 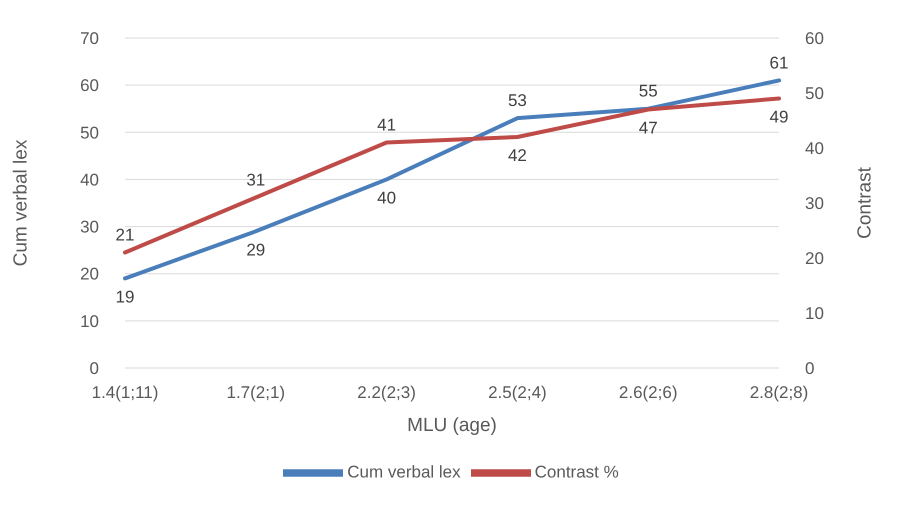 I want to click on y-axis-title: Cum verbal lex, so click(x=21, y=202).